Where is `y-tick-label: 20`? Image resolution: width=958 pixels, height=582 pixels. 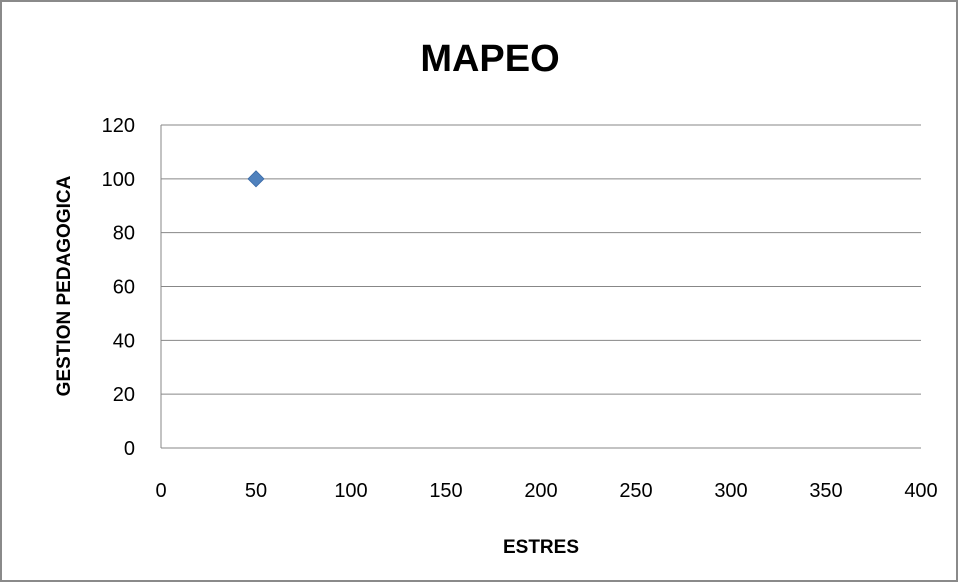
y-tick-label: 20 is located at coordinates (124, 395).